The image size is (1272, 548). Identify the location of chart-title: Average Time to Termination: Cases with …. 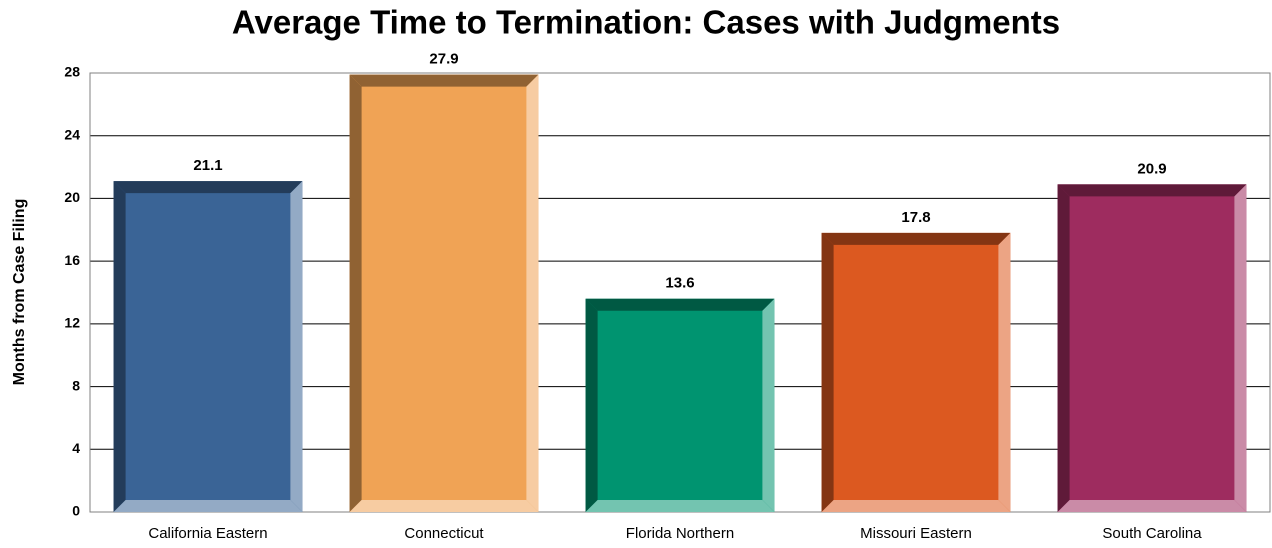
(646, 22).